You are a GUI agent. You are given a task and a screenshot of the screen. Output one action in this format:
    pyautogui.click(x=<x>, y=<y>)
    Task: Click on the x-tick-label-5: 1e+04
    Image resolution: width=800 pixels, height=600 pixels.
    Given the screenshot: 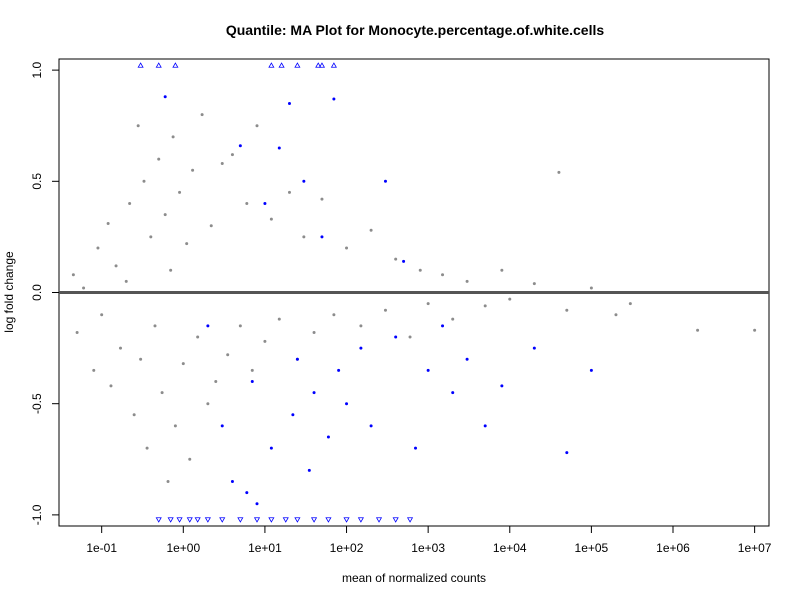 What is the action you would take?
    pyautogui.click(x=510, y=548)
    